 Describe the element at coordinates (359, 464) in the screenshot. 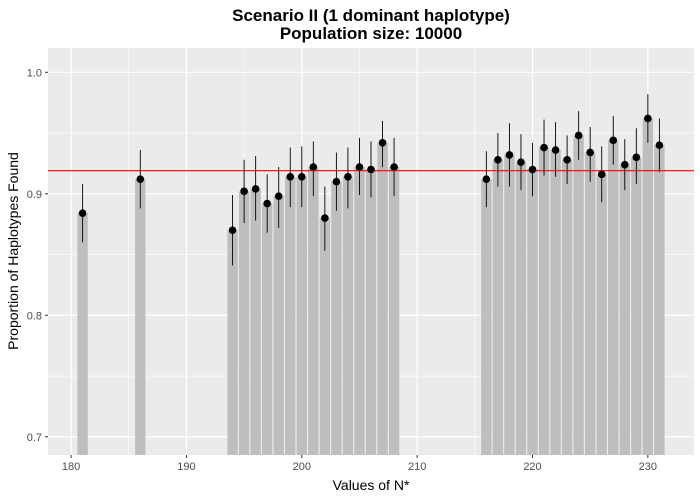

I see `x-axis: 180 190 200 210 220 230` at that location.